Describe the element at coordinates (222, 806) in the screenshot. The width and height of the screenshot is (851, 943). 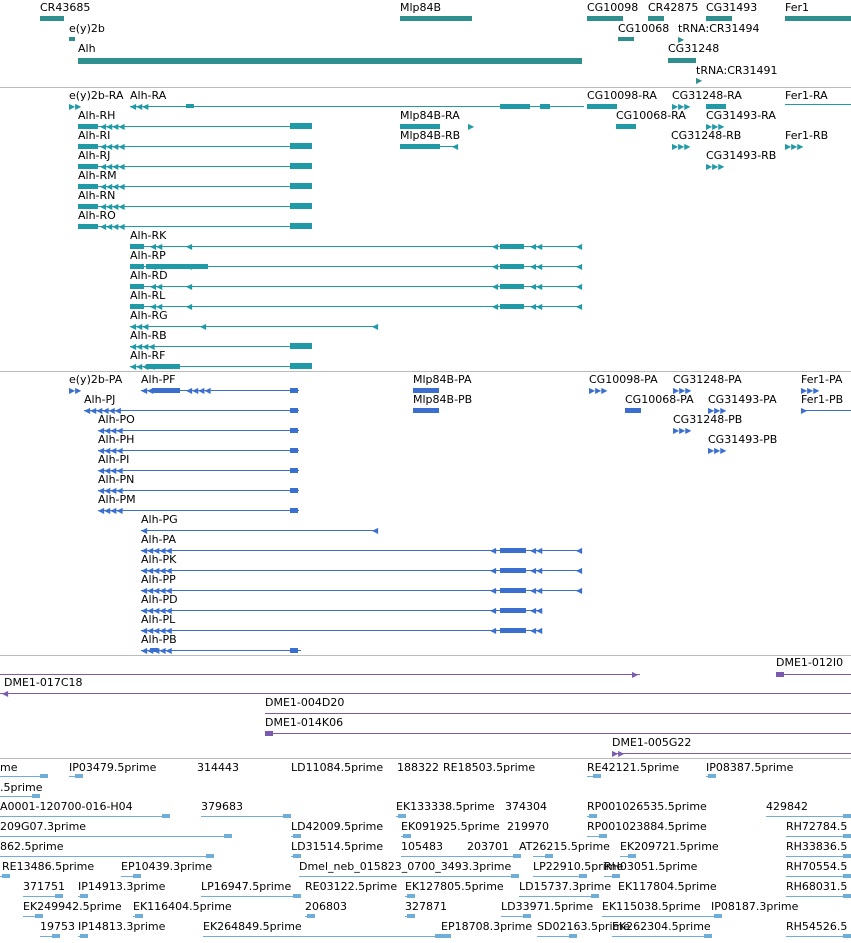
I see `est-label: 379683` at that location.